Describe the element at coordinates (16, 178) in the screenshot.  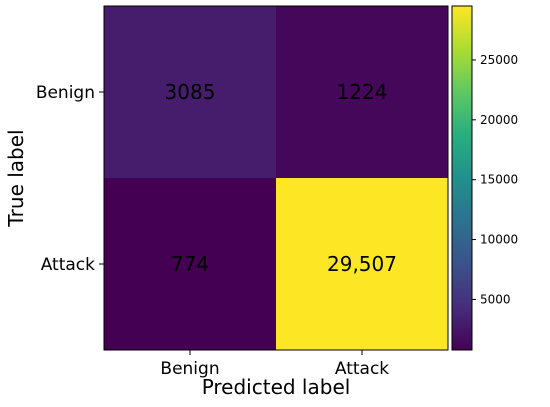
I see `y-axis-label: True label` at that location.